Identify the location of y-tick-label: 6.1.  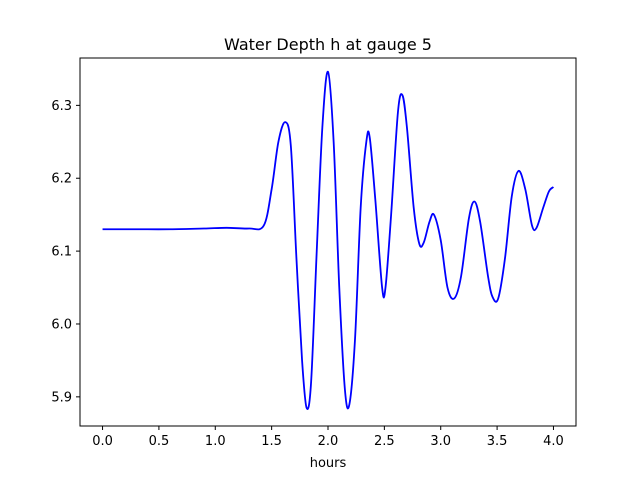
(61, 252).